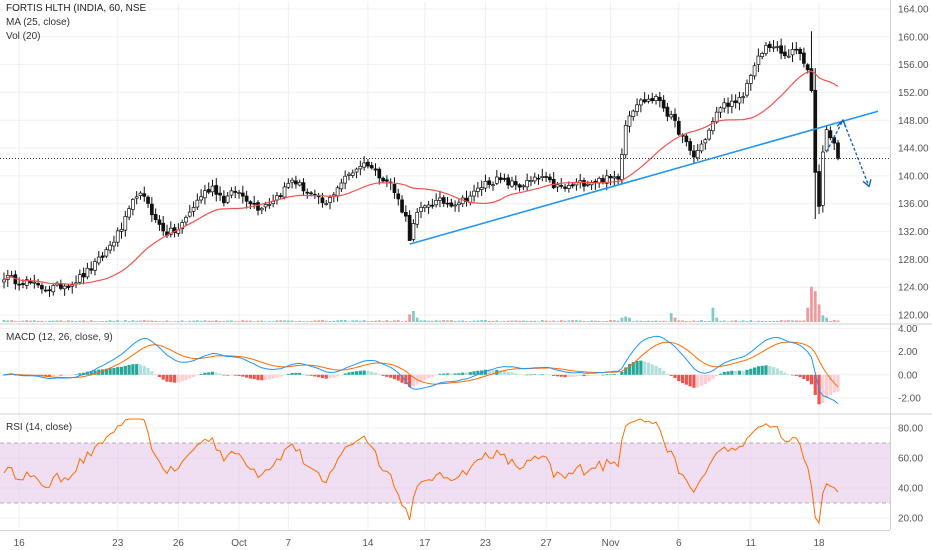 Image resolution: width=932 pixels, height=550 pixels. I want to click on projection-arrow, so click(848, 152).